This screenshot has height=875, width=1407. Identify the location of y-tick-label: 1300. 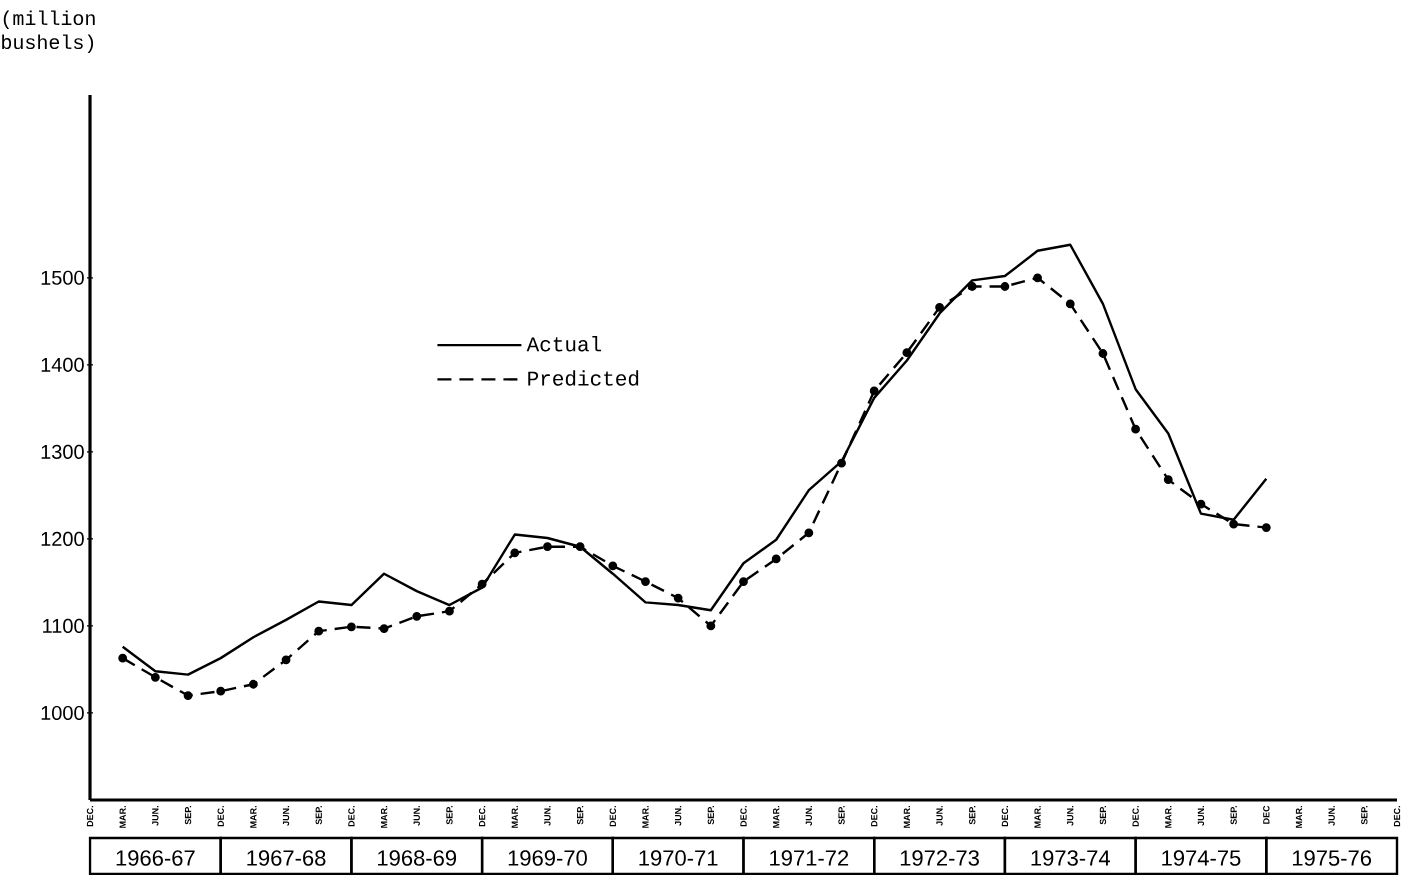
(62, 451).